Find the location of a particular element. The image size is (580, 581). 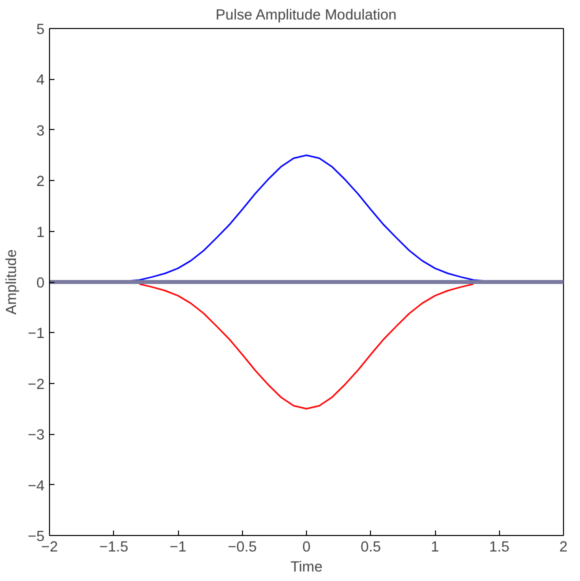

x-tick-label: −1.5 is located at coordinates (113, 548).